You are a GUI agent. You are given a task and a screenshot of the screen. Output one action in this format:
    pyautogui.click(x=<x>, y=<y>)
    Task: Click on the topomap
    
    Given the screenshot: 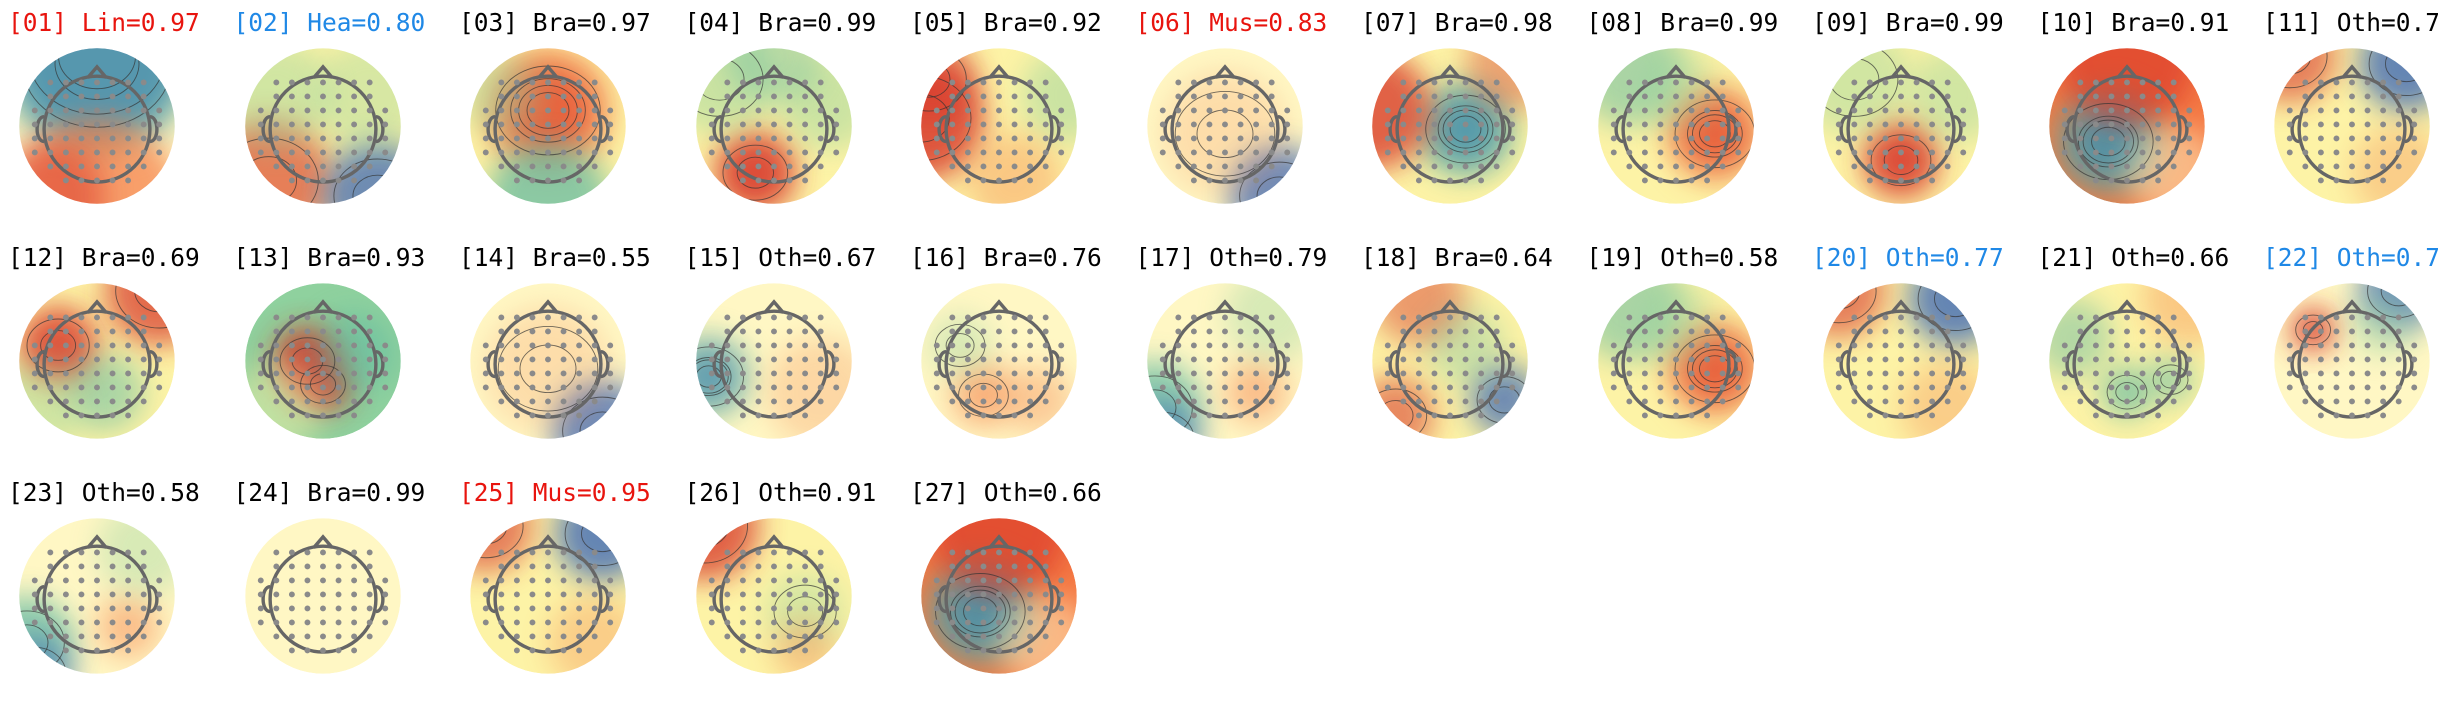 What is the action you would take?
    pyautogui.click(x=2352, y=361)
    